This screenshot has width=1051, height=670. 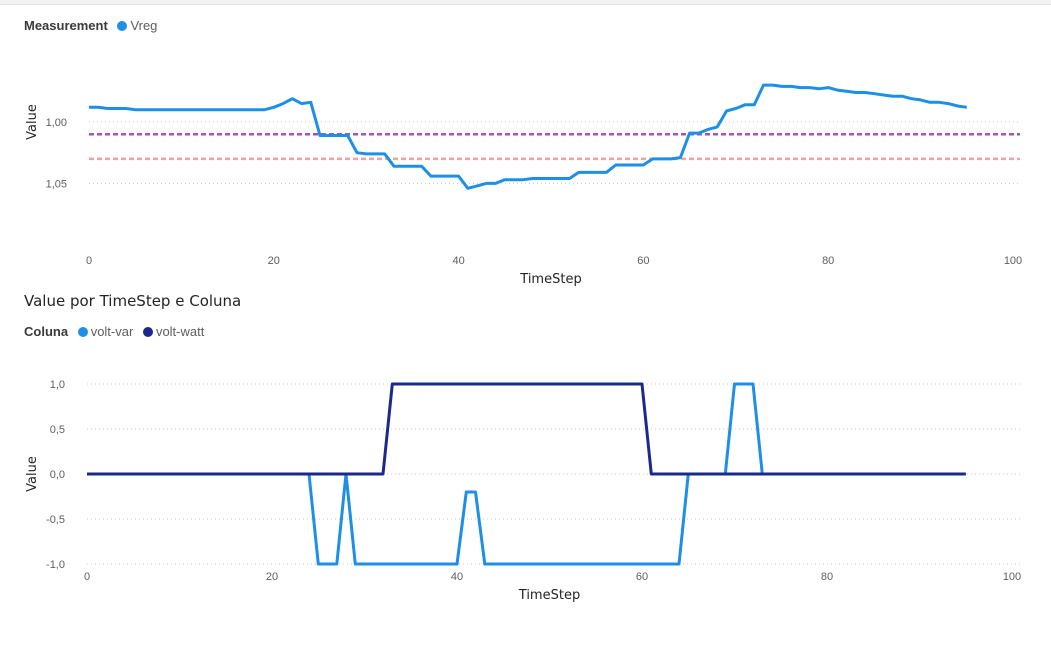 I want to click on y-tick-label: 0,5, so click(x=57, y=430).